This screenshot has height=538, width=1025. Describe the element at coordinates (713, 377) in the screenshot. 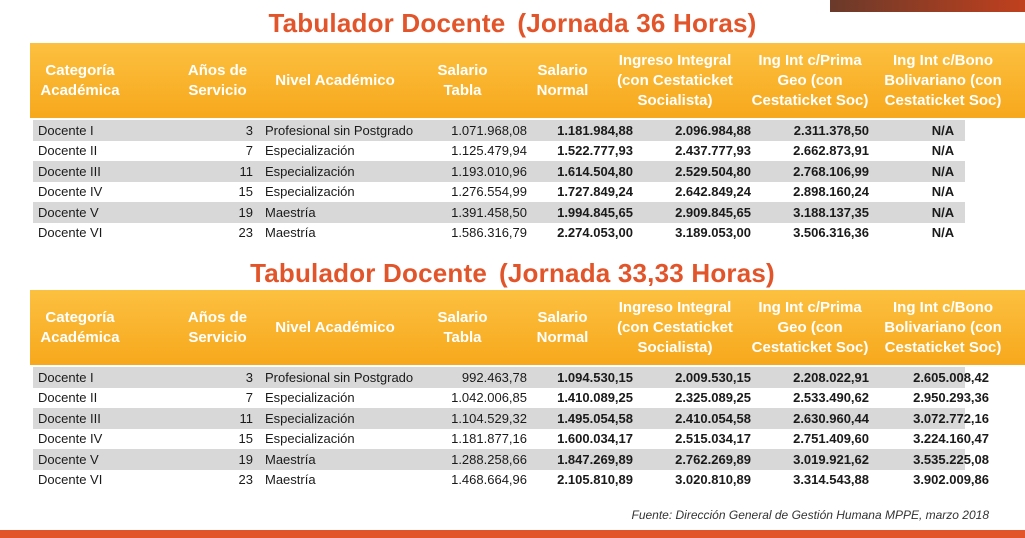

I see `cell-ingreso: 2.009.530,15` at that location.